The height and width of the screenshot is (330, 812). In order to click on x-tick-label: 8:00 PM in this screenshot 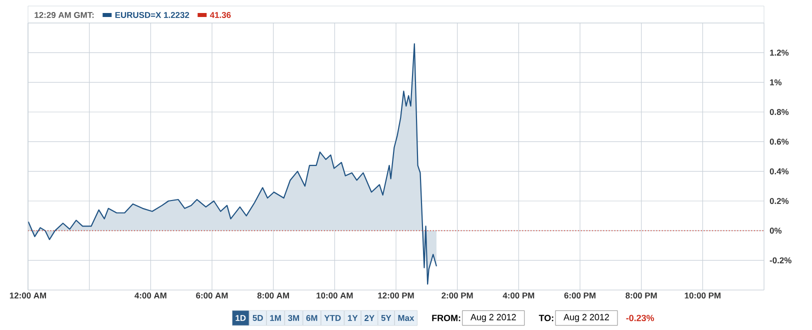, I will do `click(641, 295)`.